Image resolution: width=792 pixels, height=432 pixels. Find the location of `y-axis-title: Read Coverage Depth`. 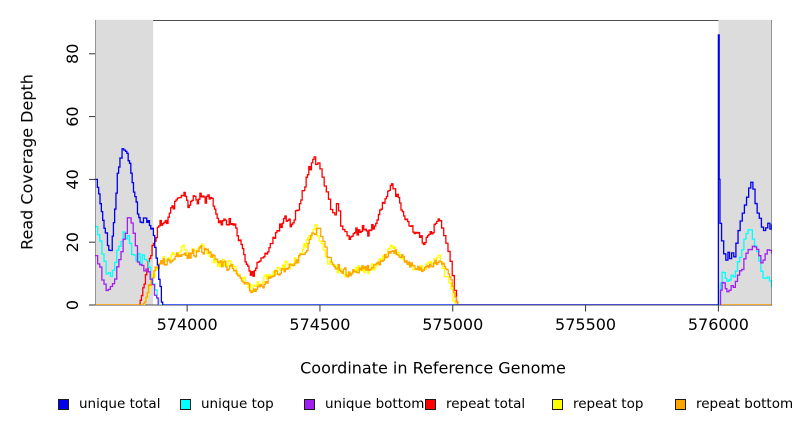

y-axis-title: Read Coverage Depth is located at coordinates (27, 162).